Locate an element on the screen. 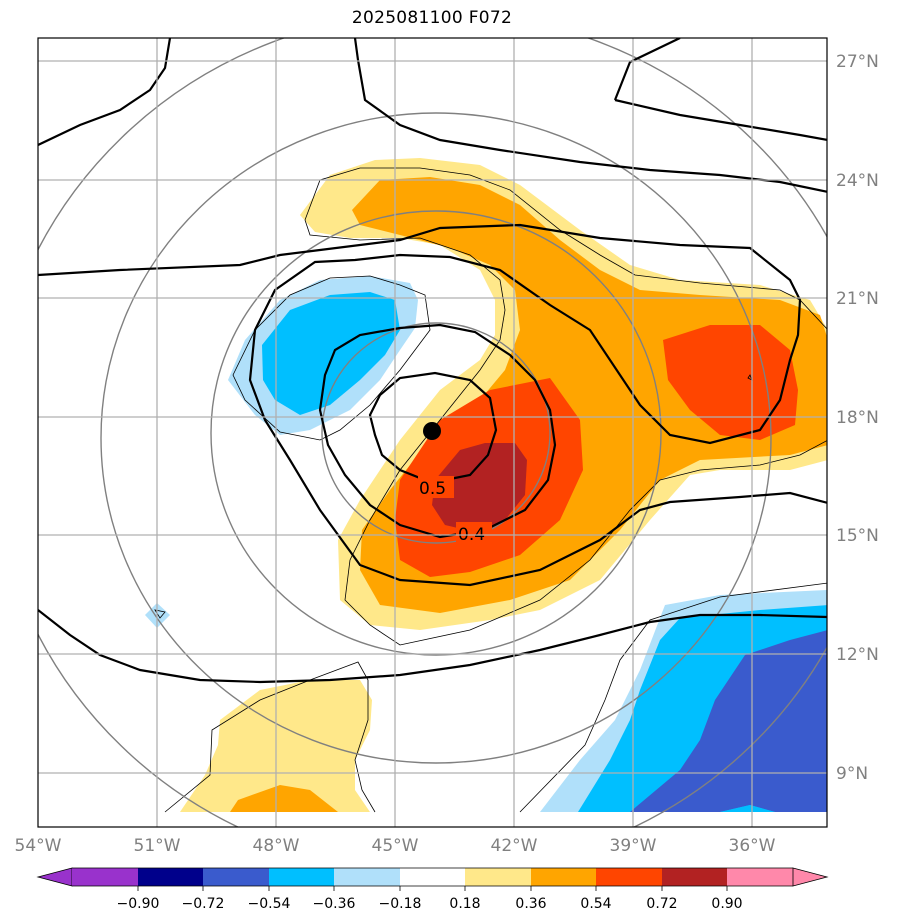  lat-label-9: 9°N is located at coordinates (852, 774).